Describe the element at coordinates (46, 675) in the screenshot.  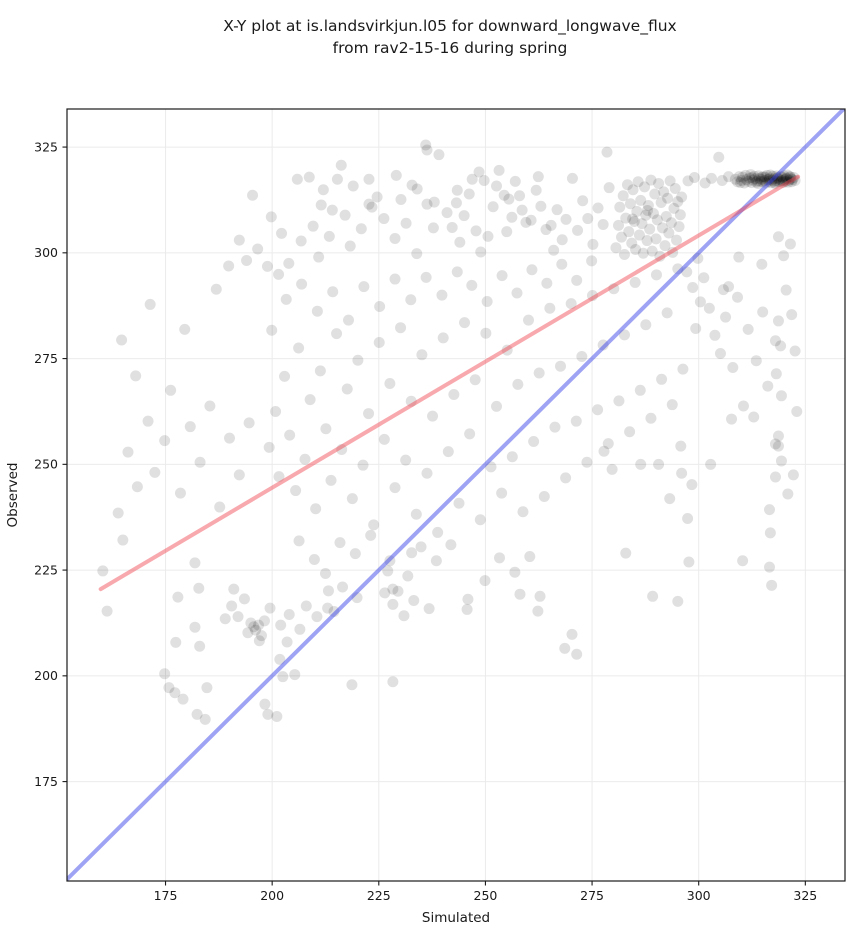
I see `y-tick-label: 200` at that location.